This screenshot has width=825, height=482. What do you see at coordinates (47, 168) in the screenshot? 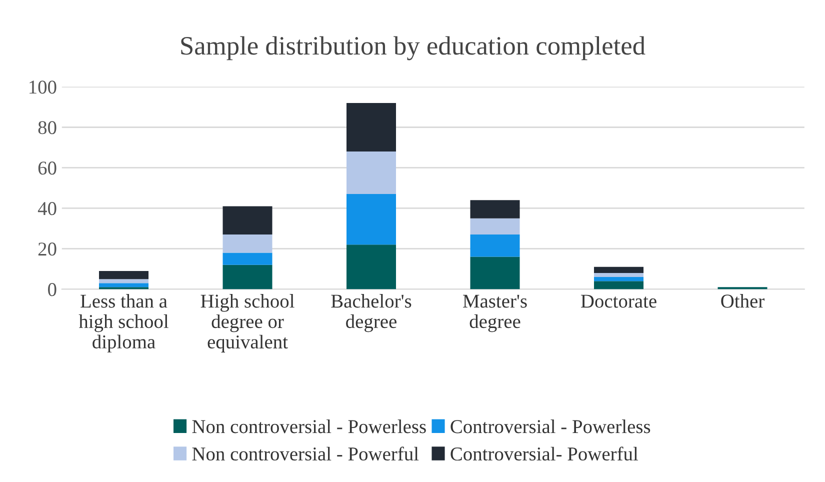
I see `y-tick-label: 60` at bounding box center [47, 168].